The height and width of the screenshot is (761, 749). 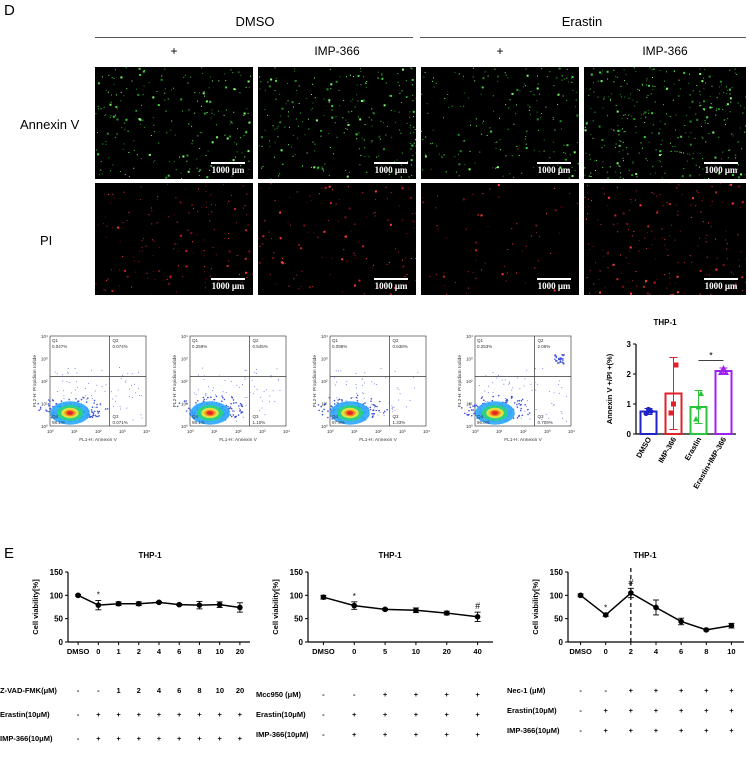 What do you see at coordinates (199, 690) in the screenshot?
I see `treatment-cell: 8` at bounding box center [199, 690].